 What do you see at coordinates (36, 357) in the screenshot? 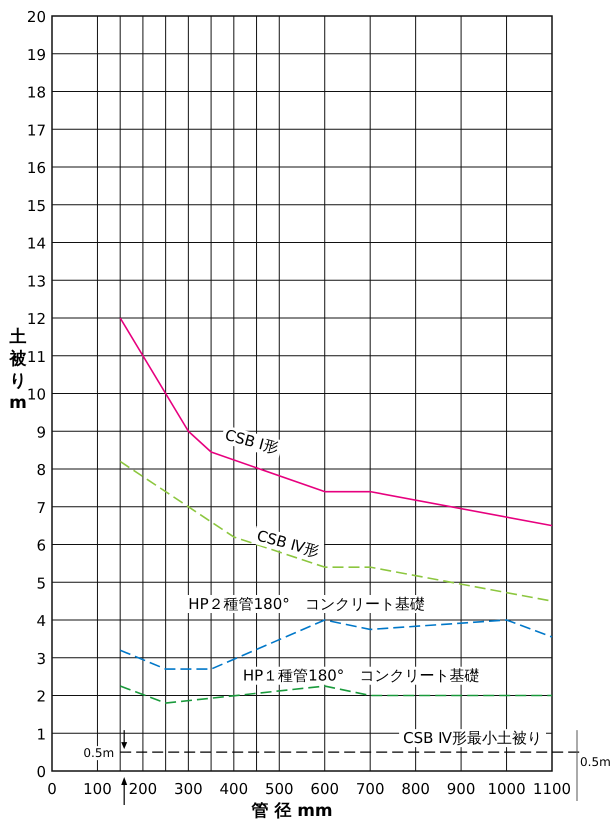
I see `y-tick-label: 11` at bounding box center [36, 357].